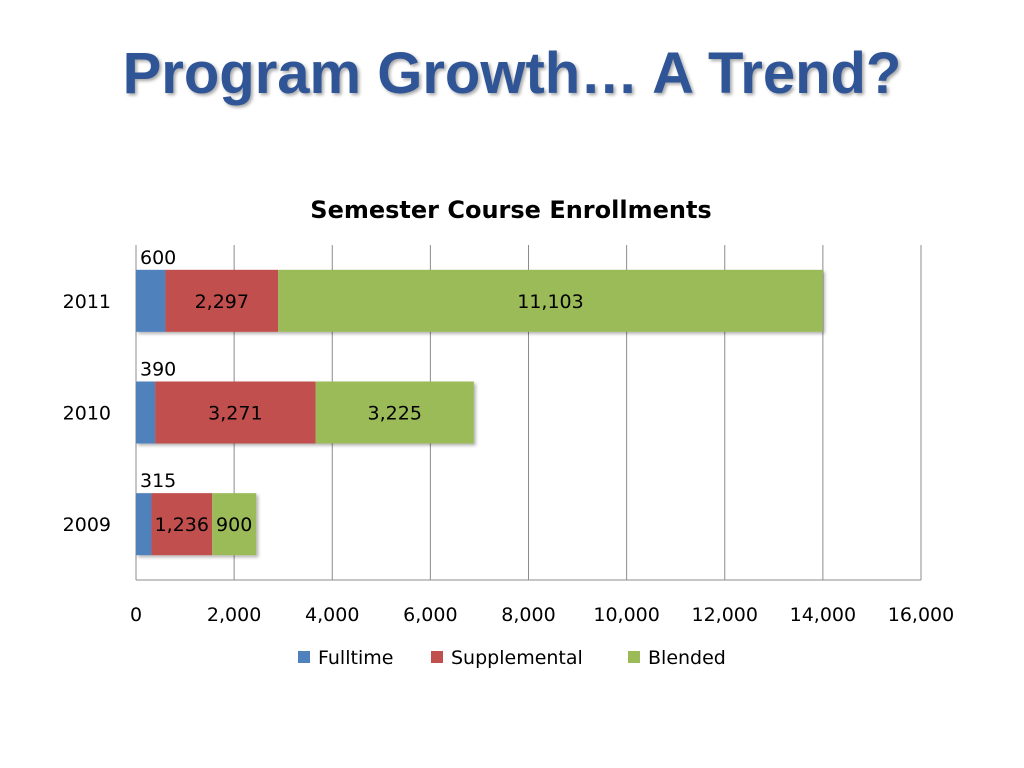 The width and height of the screenshot is (1024, 768). I want to click on y-axis-tick-labels: 2009 2010 2011, so click(87, 413).